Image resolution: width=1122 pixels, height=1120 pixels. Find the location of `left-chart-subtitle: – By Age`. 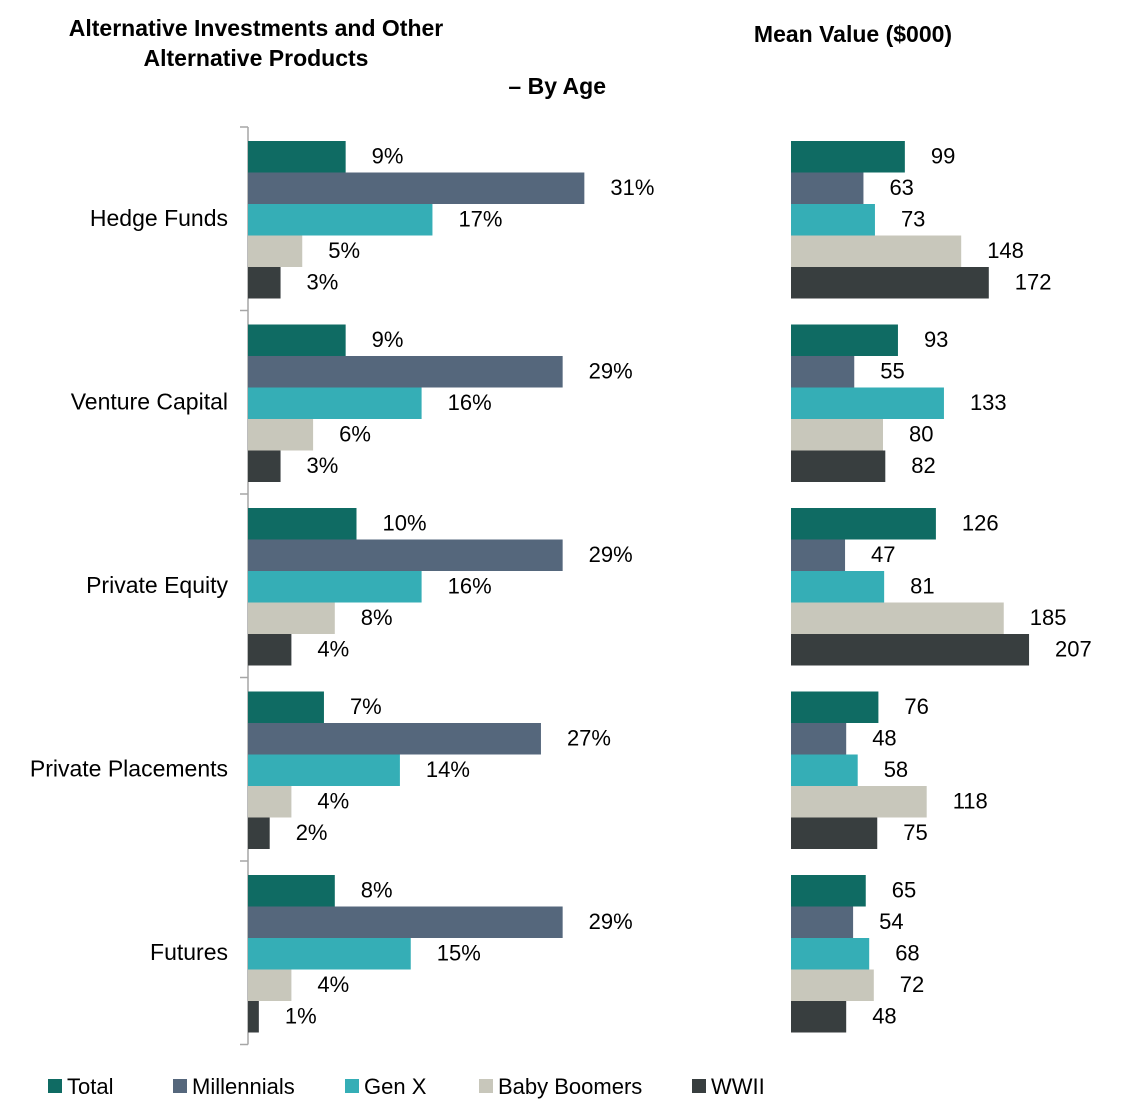

left-chart-subtitle: – By Age is located at coordinates (557, 86).